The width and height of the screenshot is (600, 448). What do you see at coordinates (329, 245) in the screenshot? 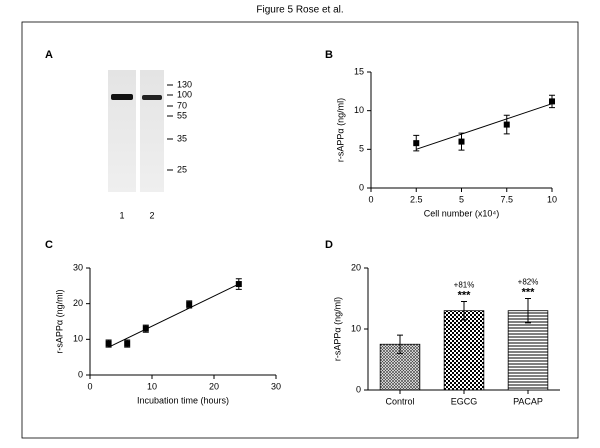
I see `panel-label: D` at bounding box center [329, 245].